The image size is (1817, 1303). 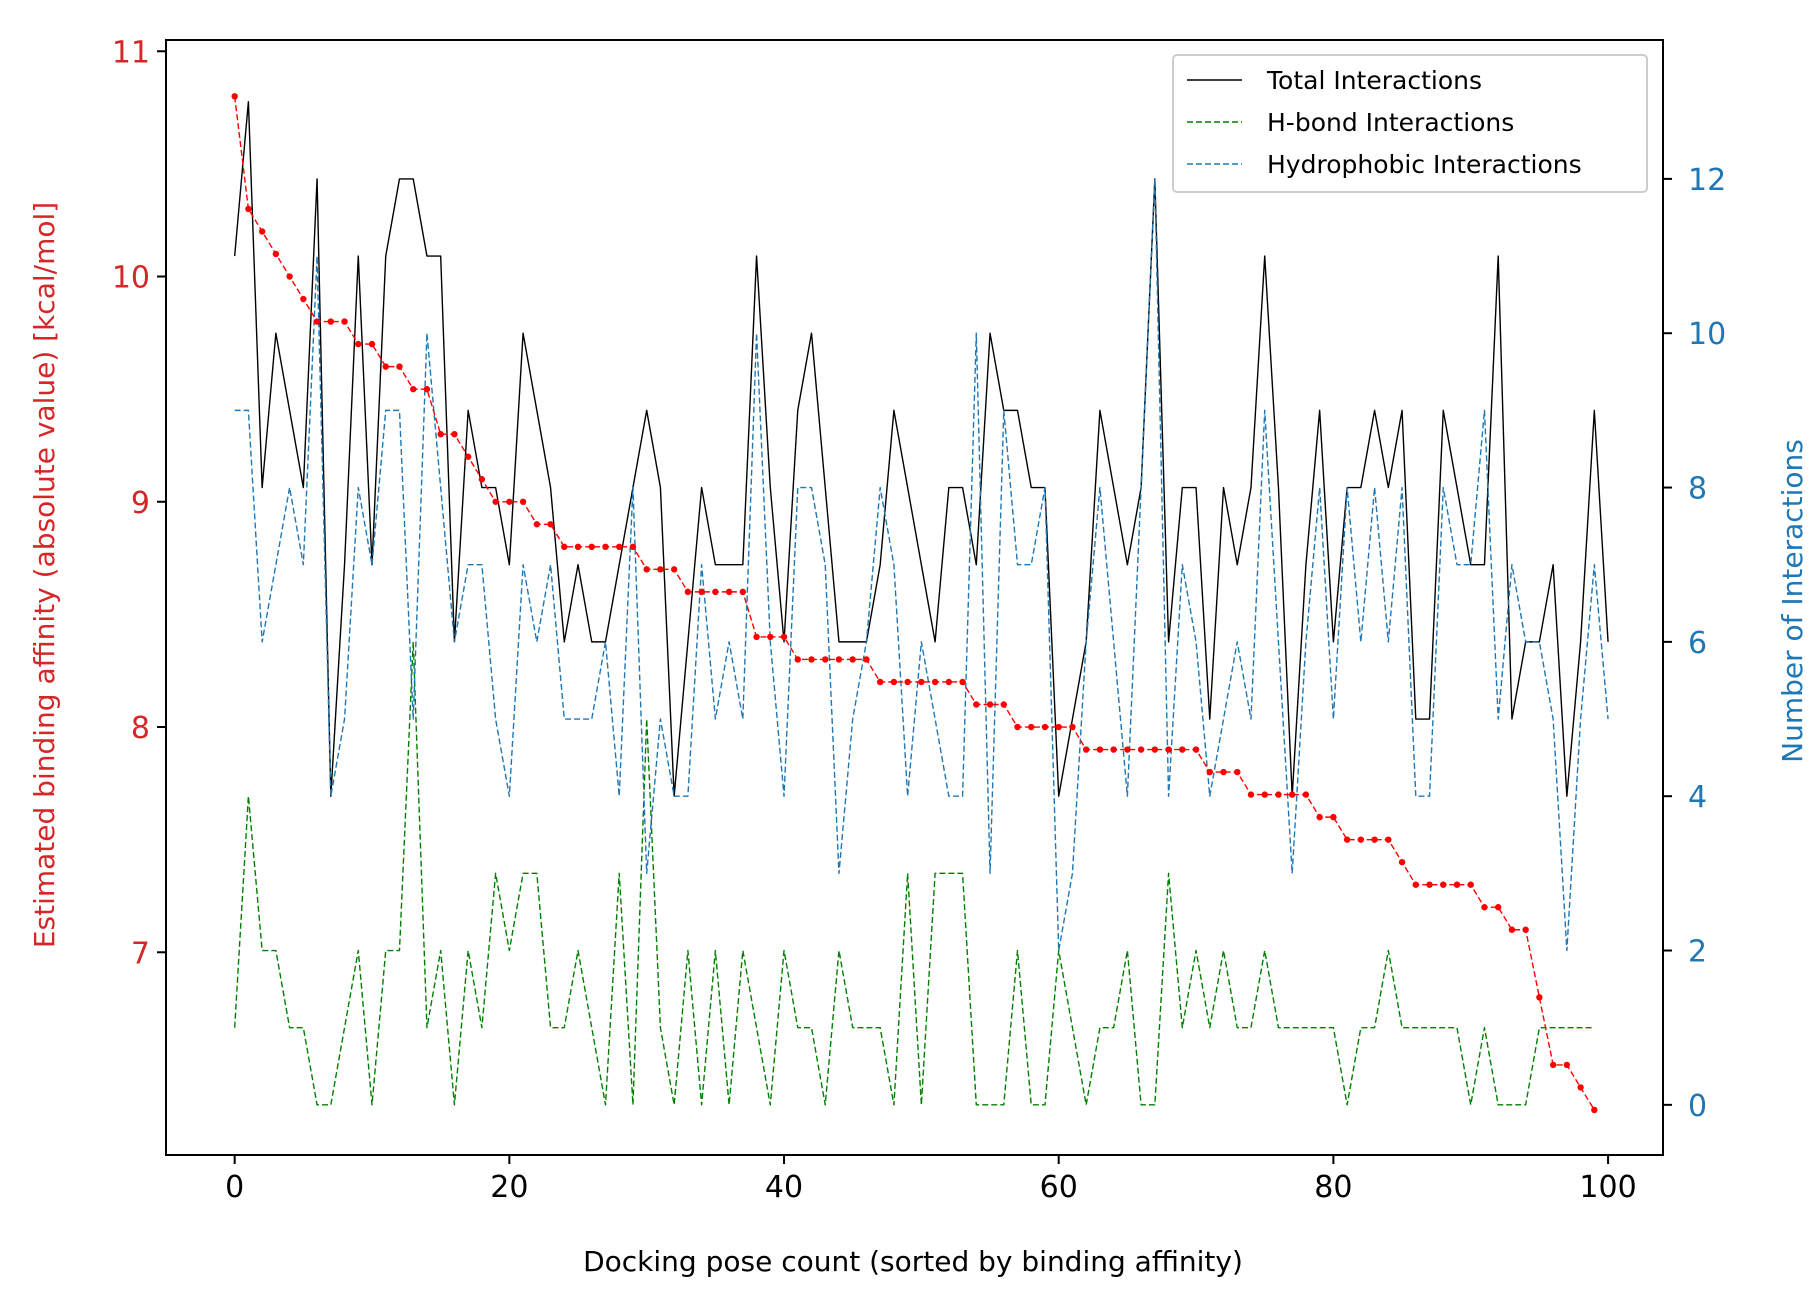 What do you see at coordinates (1707, 180) in the screenshot?
I see `y-right-tick-label: 12` at bounding box center [1707, 180].